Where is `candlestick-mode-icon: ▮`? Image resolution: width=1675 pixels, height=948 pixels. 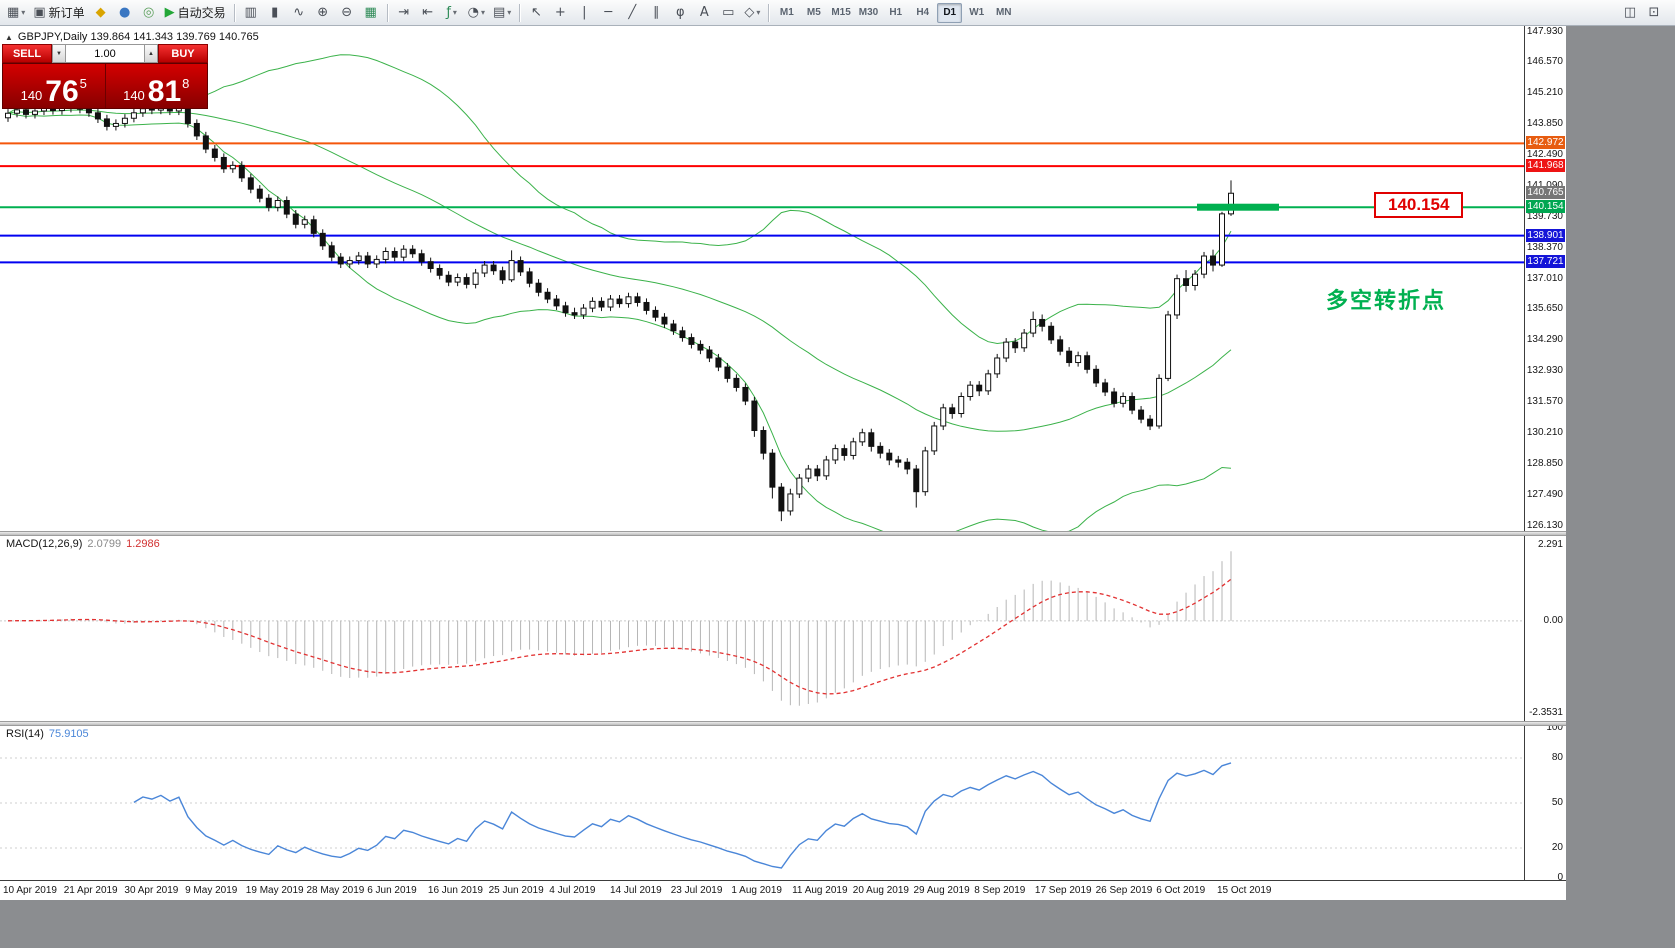 candlestick-mode-icon: ▮ is located at coordinates (275, 12).